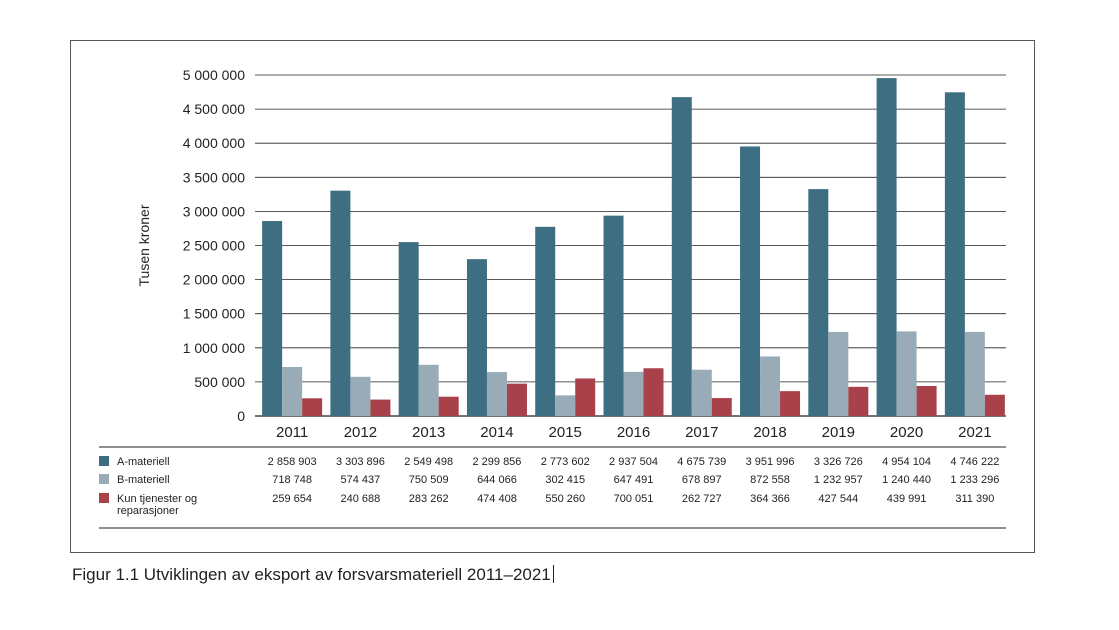  Describe the element at coordinates (702, 499) in the screenshot. I see `table-cell: 262 727` at that location.